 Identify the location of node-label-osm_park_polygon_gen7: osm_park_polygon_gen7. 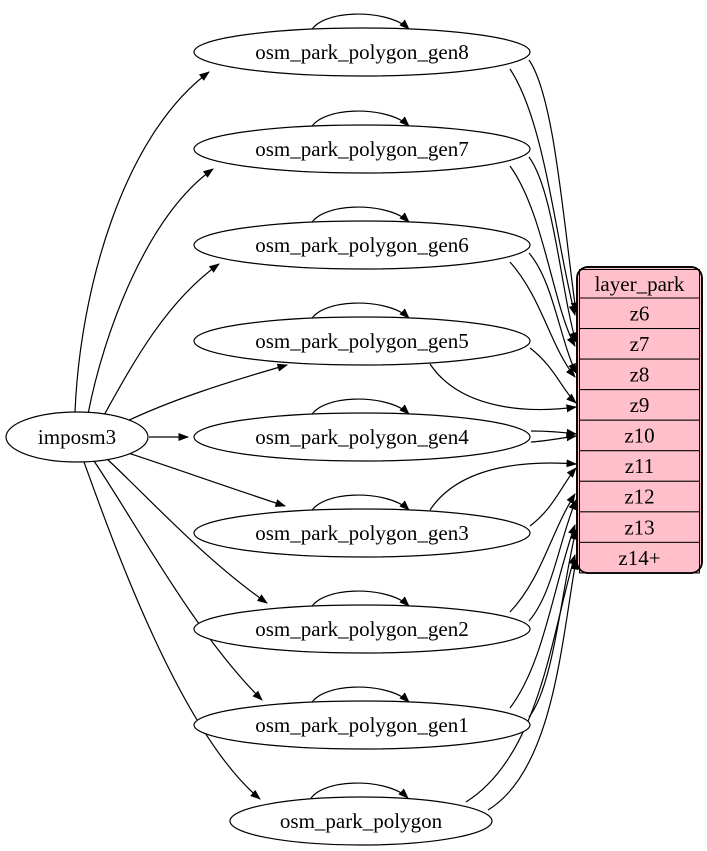
(361, 149).